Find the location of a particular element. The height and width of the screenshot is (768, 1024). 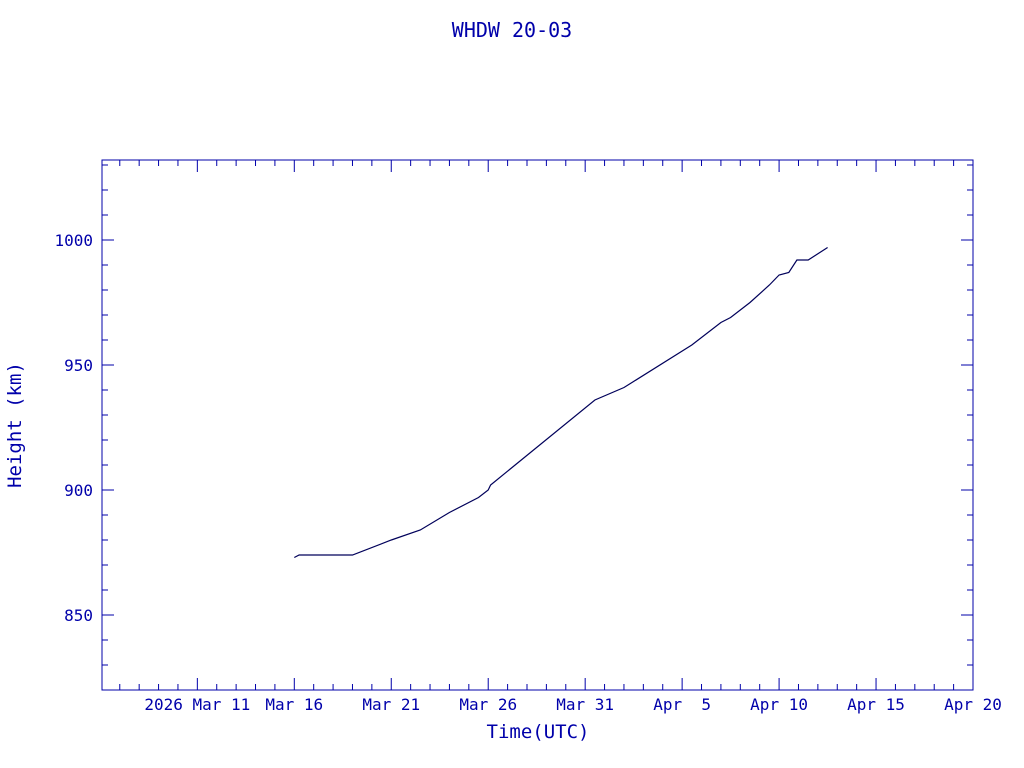

y-tick-label: 1000 is located at coordinates (73, 240).